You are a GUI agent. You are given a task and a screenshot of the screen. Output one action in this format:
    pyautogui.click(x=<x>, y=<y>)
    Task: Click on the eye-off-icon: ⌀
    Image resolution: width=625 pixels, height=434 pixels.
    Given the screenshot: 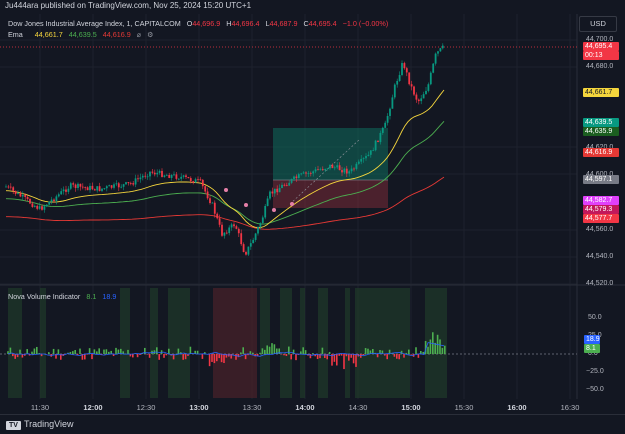 What is the action you would take?
    pyautogui.click(x=139, y=34)
    